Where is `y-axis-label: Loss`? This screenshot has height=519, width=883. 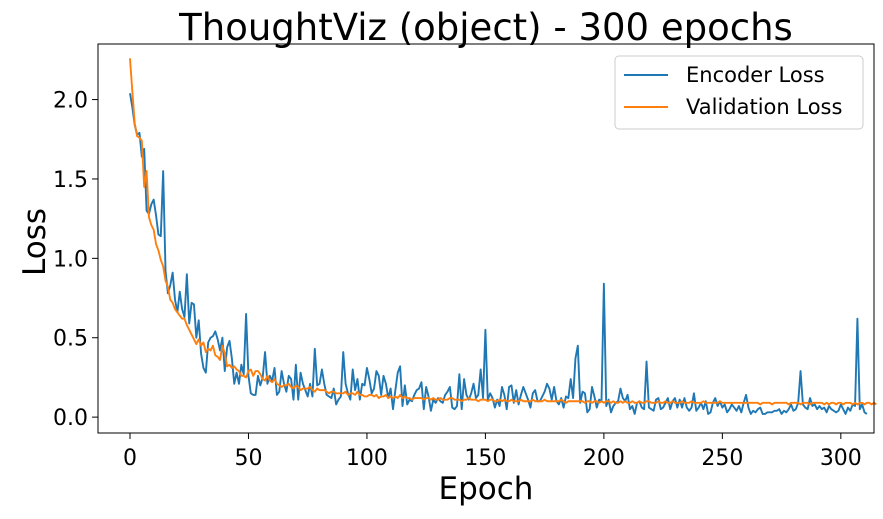
y-axis-label: Loss is located at coordinates (35, 242).